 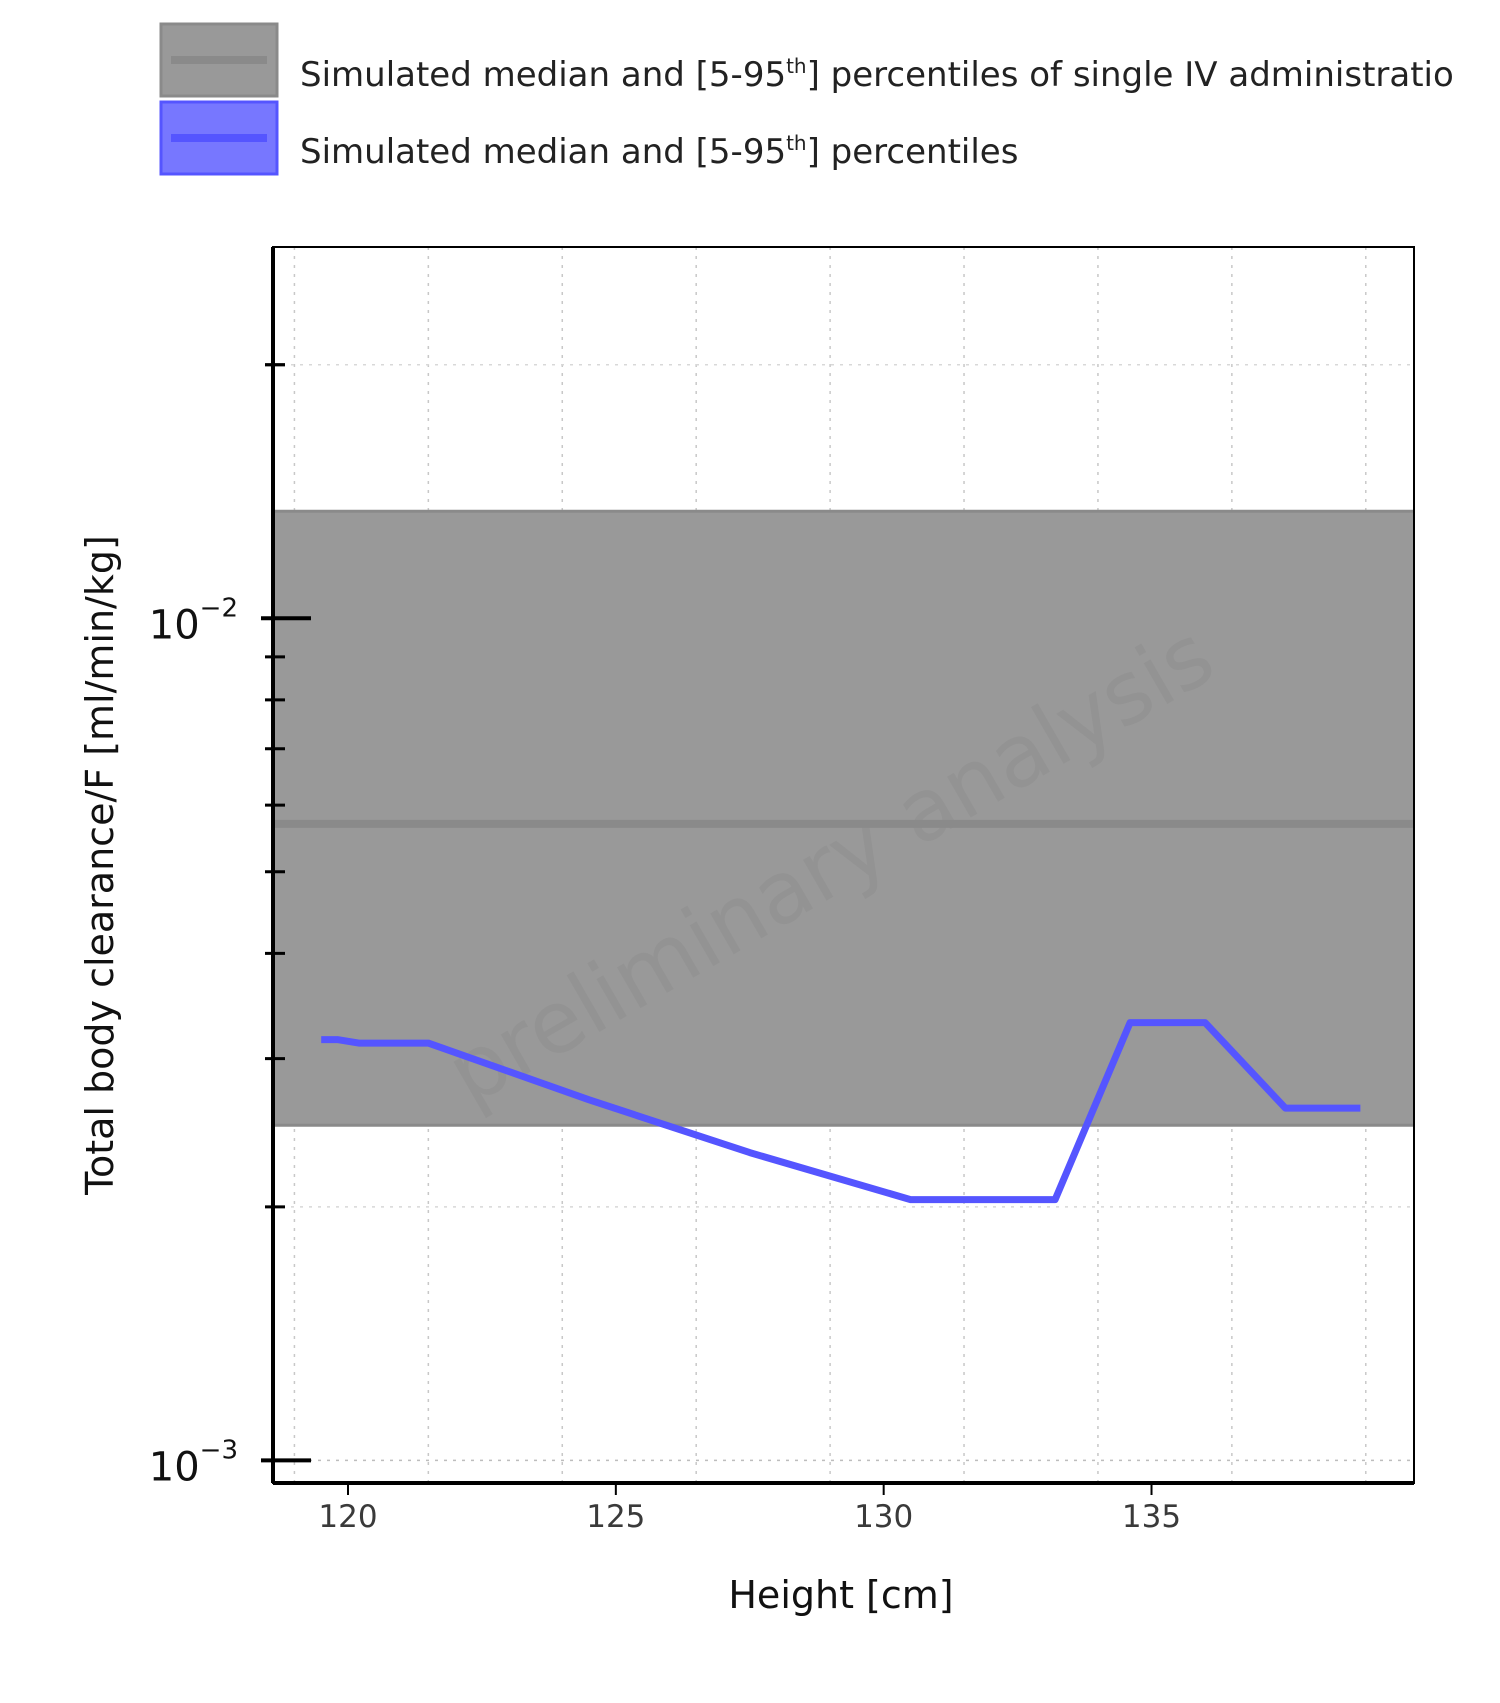 What do you see at coordinates (749, 1509) in the screenshot?
I see `x-axis-ticks: 120 125 130 135` at bounding box center [749, 1509].